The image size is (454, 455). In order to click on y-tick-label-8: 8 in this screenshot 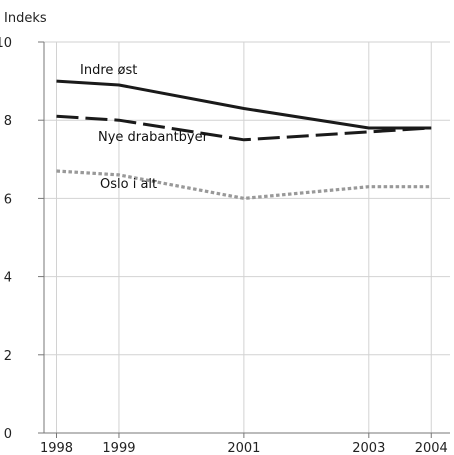, I will do `click(8, 121)`.